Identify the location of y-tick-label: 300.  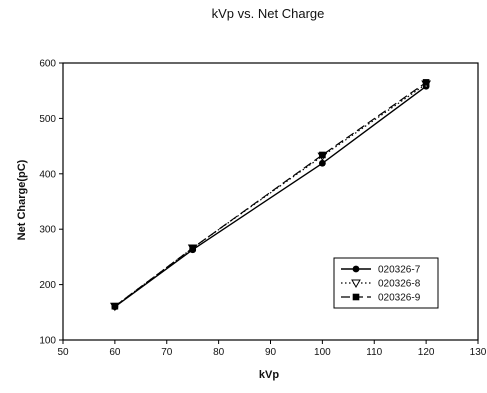
(47, 230).